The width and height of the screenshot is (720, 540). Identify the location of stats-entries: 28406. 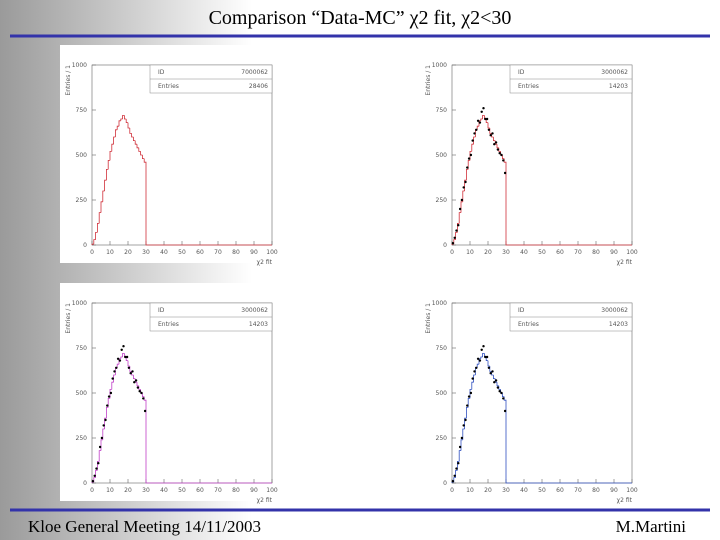
(258, 86).